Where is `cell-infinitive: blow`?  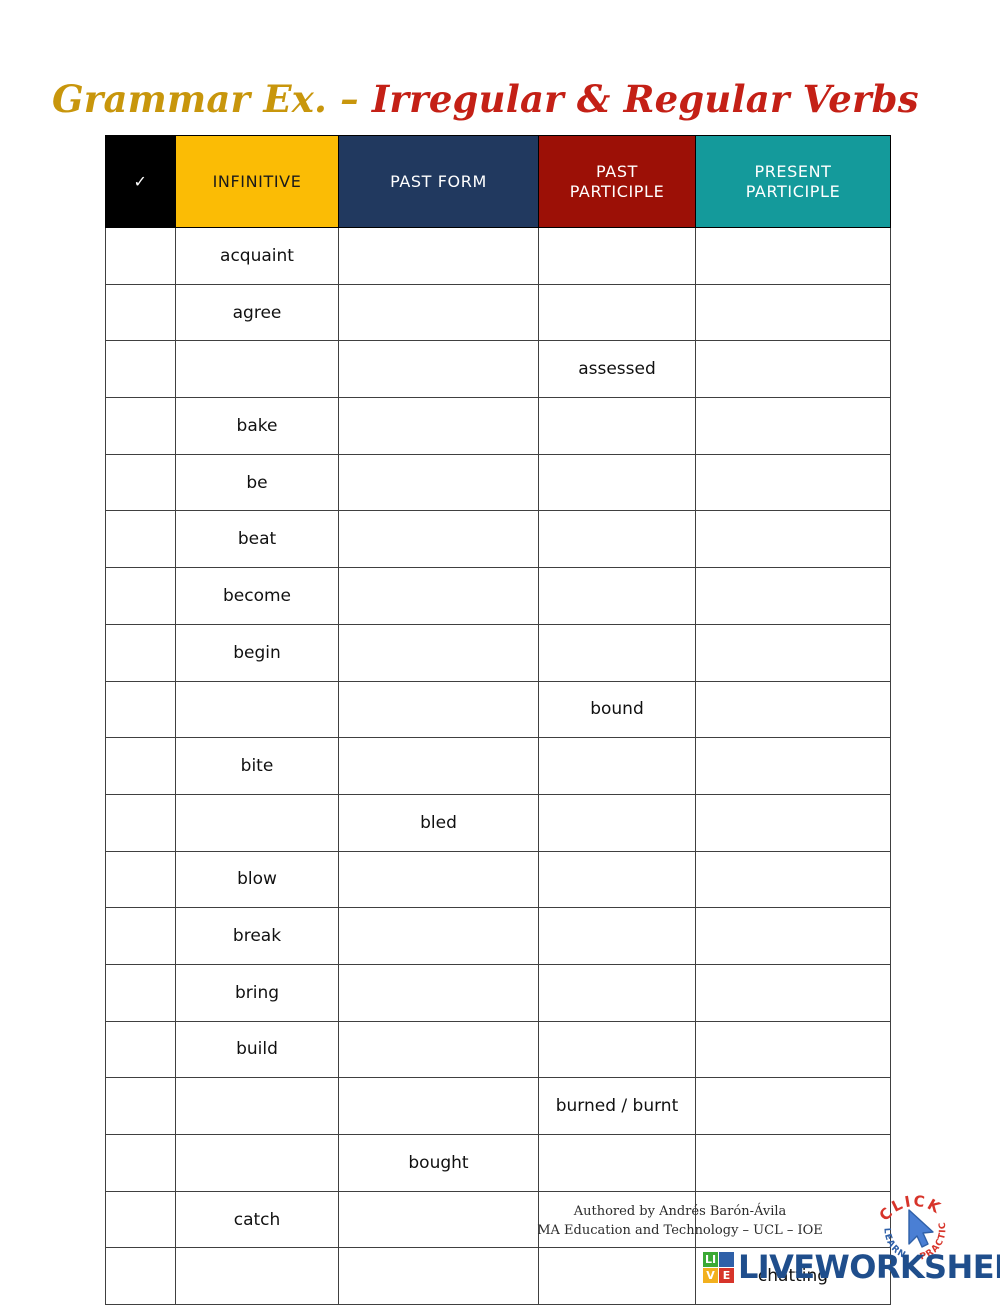
cell-infinitive: blow is located at coordinates (257, 879).